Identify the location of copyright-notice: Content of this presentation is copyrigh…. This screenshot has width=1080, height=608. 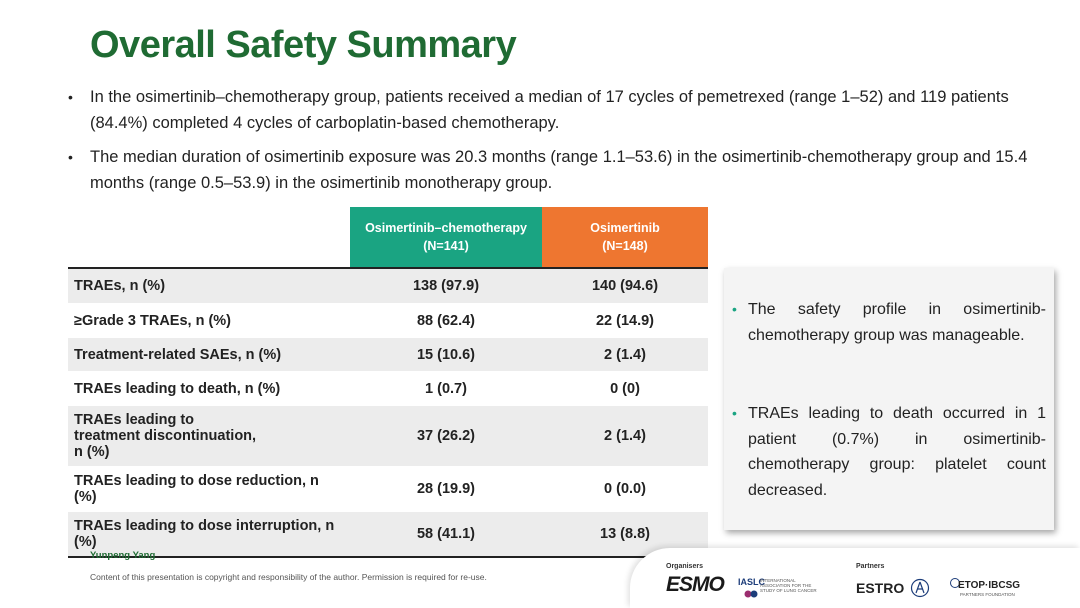
(288, 577).